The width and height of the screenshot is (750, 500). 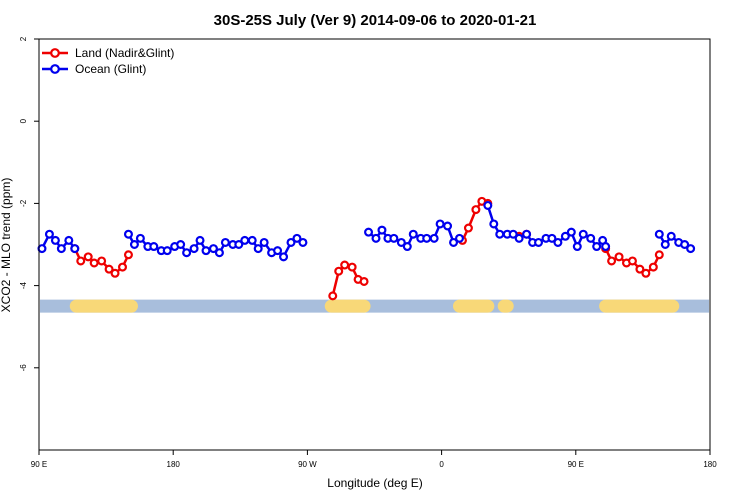 I want to click on y-tick-label: 2, so click(x=23, y=38).